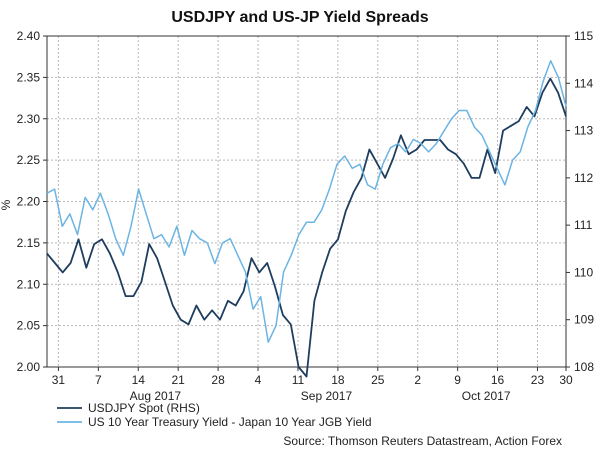  I want to click on x-tick-label: 9, so click(457, 380).